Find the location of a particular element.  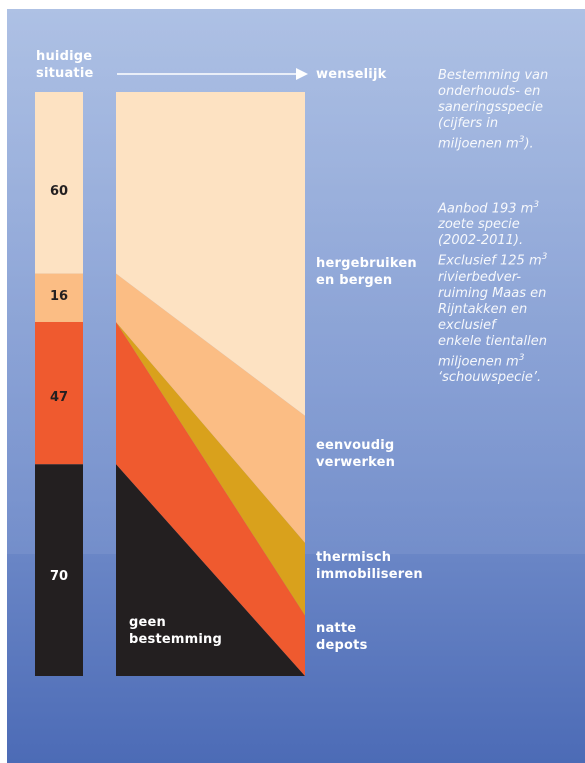

current-situation-bar is located at coordinates (59, 384).